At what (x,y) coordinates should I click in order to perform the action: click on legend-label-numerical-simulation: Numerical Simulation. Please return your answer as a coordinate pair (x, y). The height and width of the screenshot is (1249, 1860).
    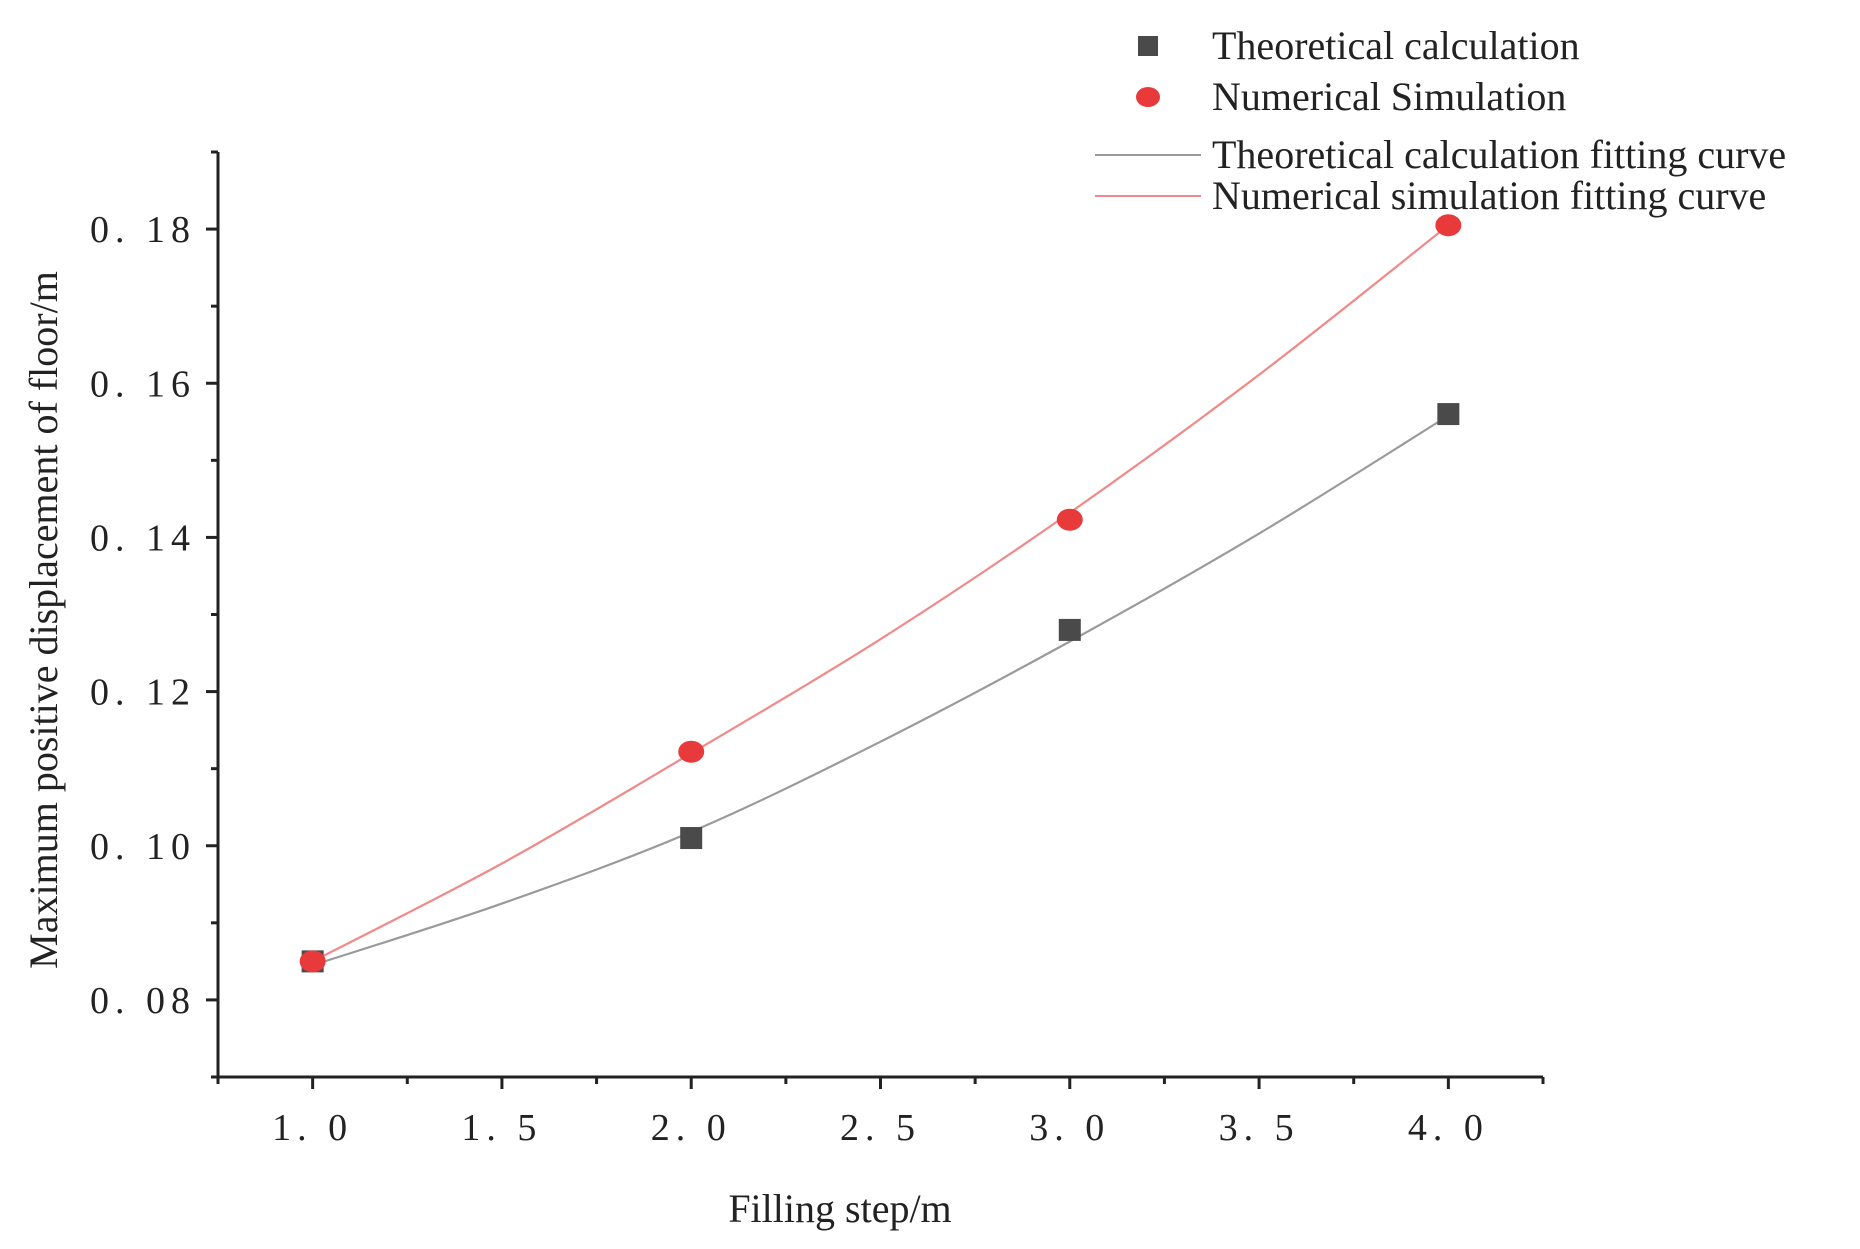
    Looking at the image, I should click on (1389, 96).